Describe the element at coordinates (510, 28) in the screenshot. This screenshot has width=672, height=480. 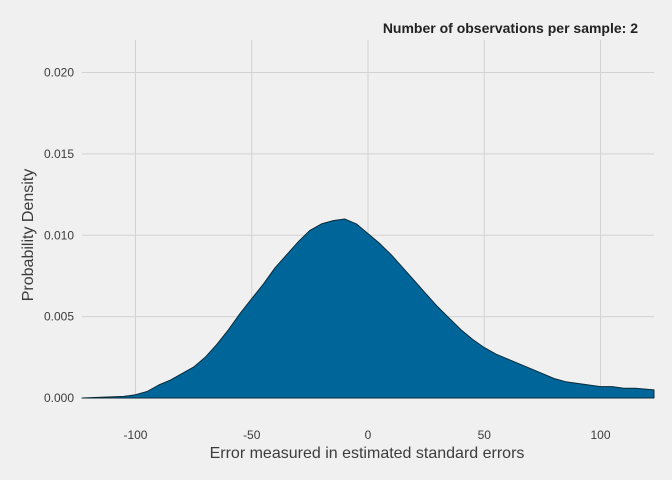
I see `chart-title: Number of observations per sample: 2` at that location.